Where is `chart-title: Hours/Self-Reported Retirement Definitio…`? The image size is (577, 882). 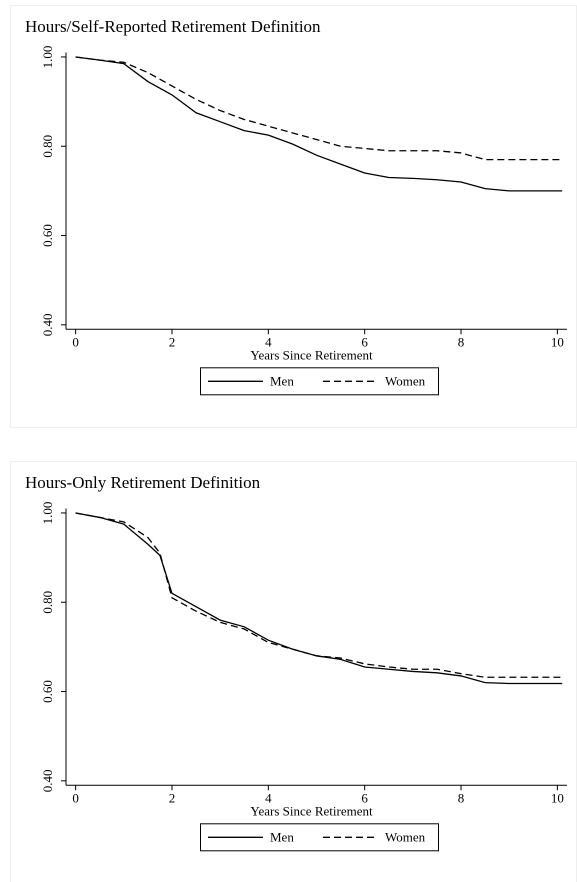 chart-title: Hours/Self-Reported Retirement Definitio… is located at coordinates (173, 26).